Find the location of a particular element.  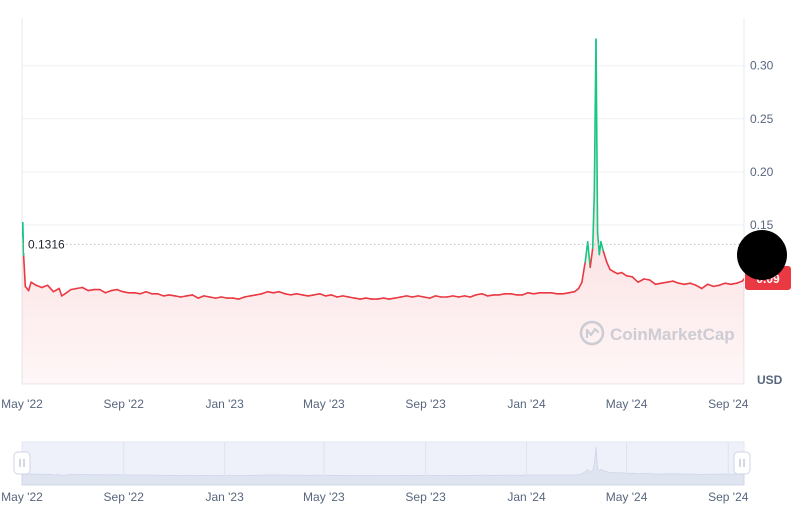

navigator-x-tick-label: Sep '24 is located at coordinates (728, 497).